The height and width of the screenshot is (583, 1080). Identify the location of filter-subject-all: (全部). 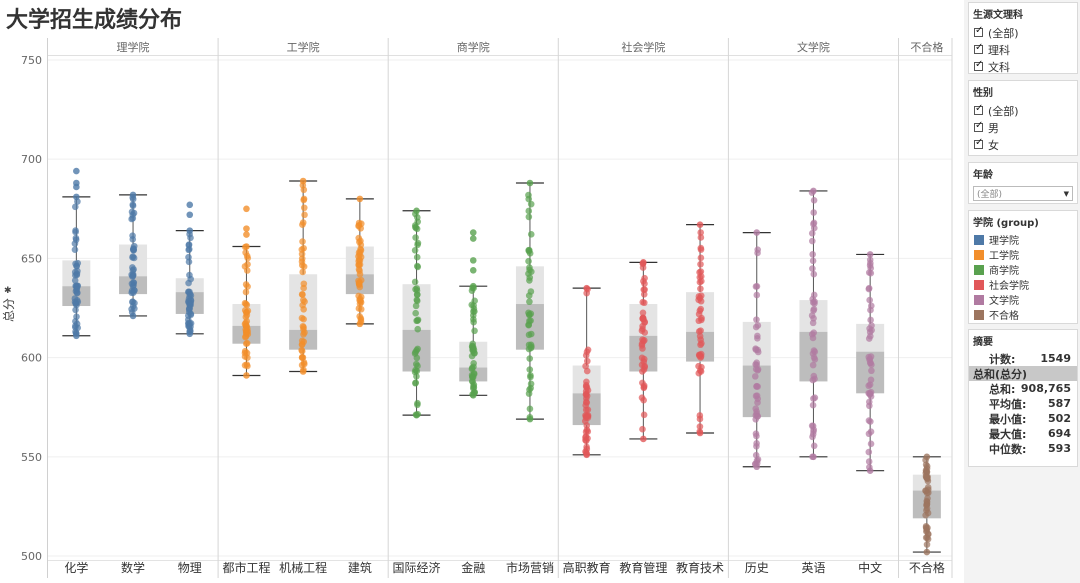
(1023, 32).